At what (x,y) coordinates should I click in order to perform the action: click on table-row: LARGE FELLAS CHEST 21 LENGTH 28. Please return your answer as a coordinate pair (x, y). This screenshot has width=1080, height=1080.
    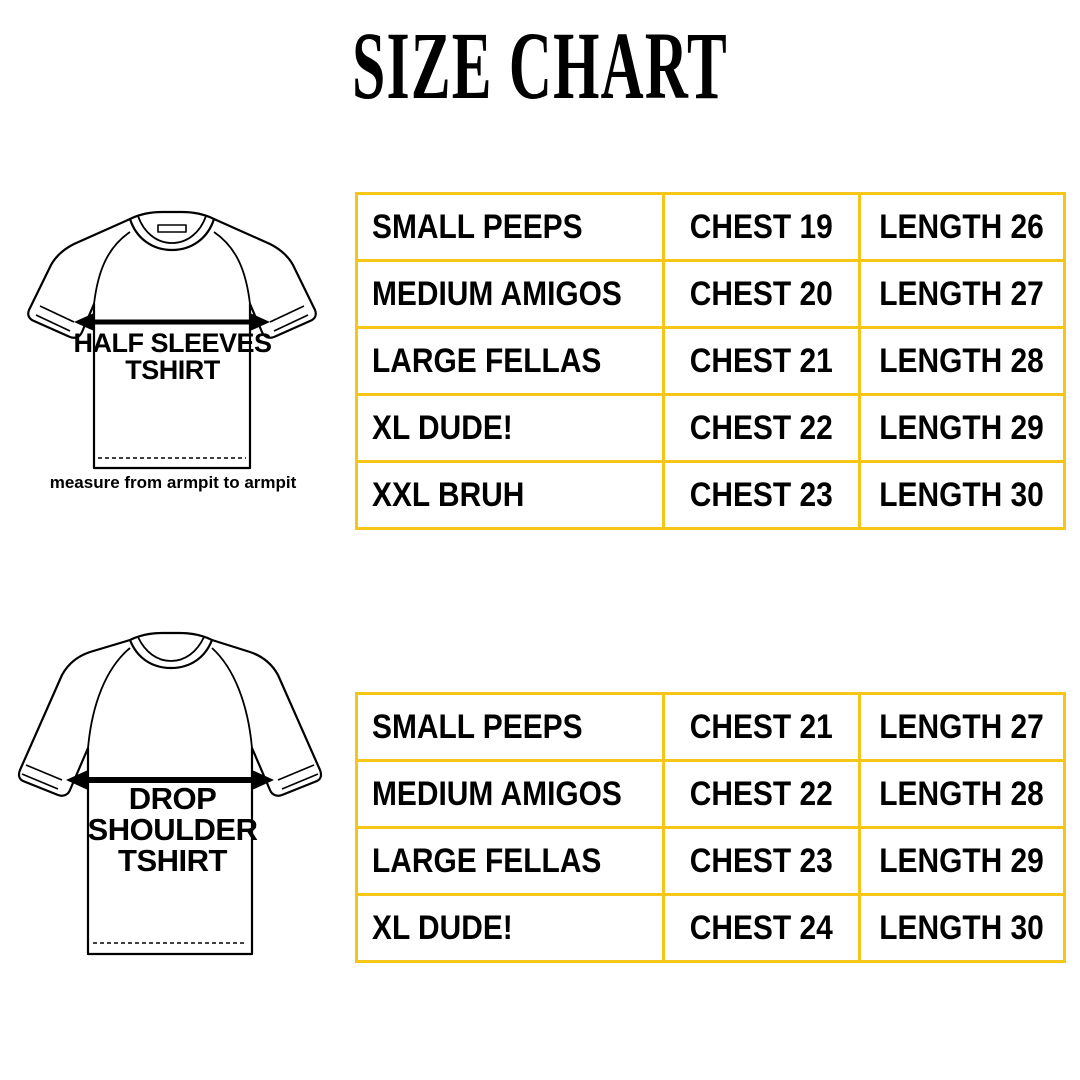
    Looking at the image, I should click on (710, 361).